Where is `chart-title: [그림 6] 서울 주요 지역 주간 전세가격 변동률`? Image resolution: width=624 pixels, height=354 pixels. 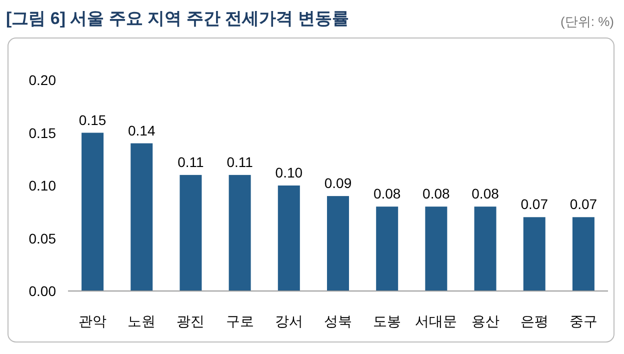 chart-title: [그림 6] 서울 주요 지역 주간 전세가격 변동률 is located at coordinates (177, 18).